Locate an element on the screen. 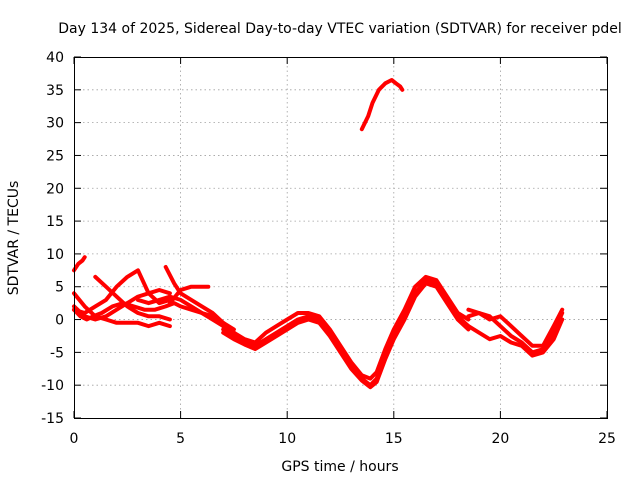 This screenshot has width=640, height=480. y-tick-label: 40 is located at coordinates (55, 58).